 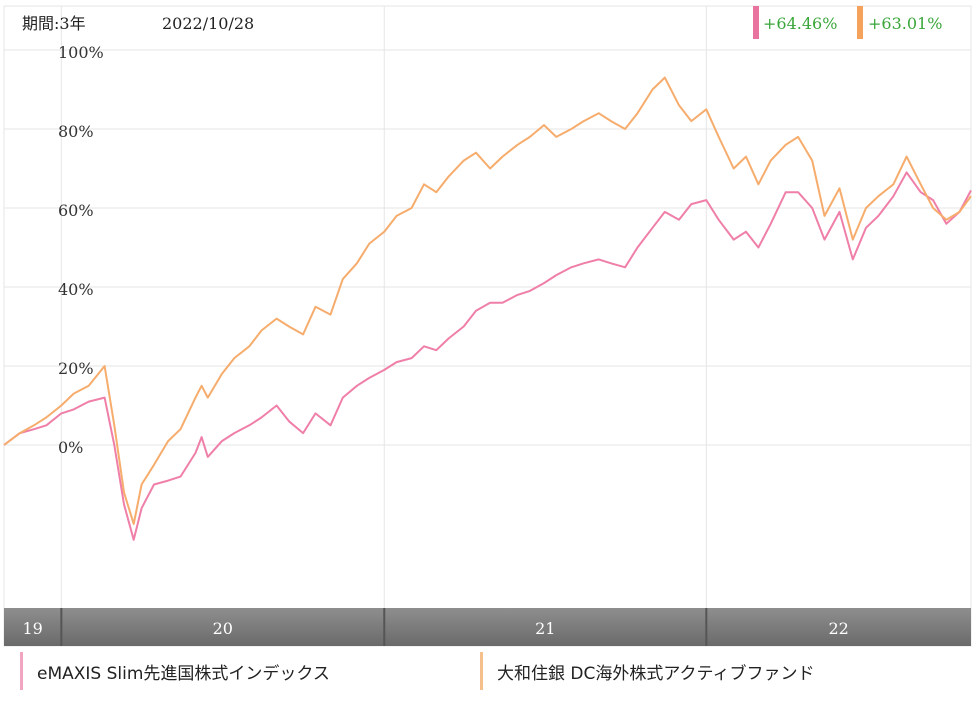 I want to click on date-label: 2022/10/28, so click(x=208, y=23).